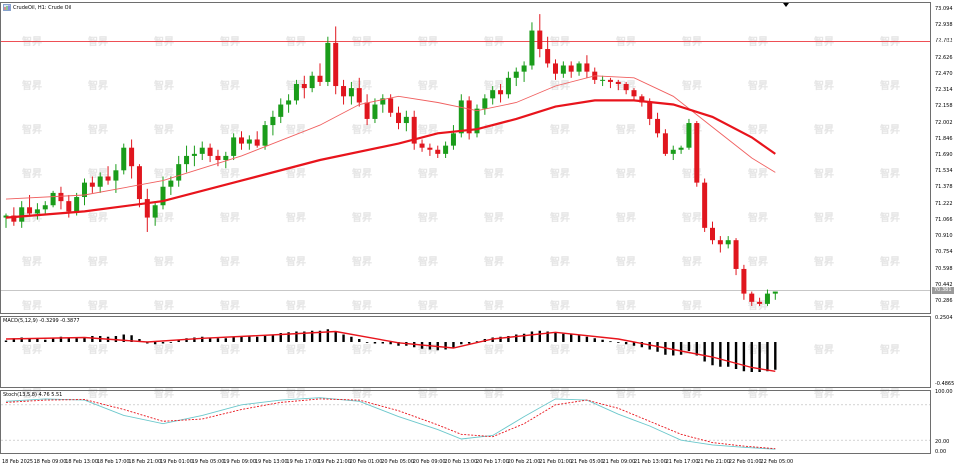 The height and width of the screenshot is (471, 961). What do you see at coordinates (208, 462) in the screenshot?
I see `time-axis-label: 19 Feb 05:00` at bounding box center [208, 462].